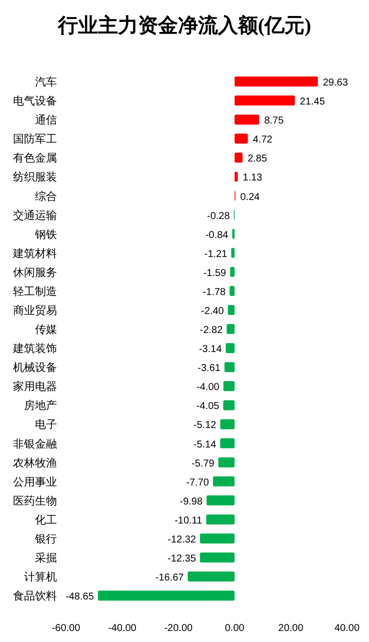 This screenshot has width=369, height=642. Describe the element at coordinates (252, 178) in the screenshot. I see `data-label: 1.13` at that location.